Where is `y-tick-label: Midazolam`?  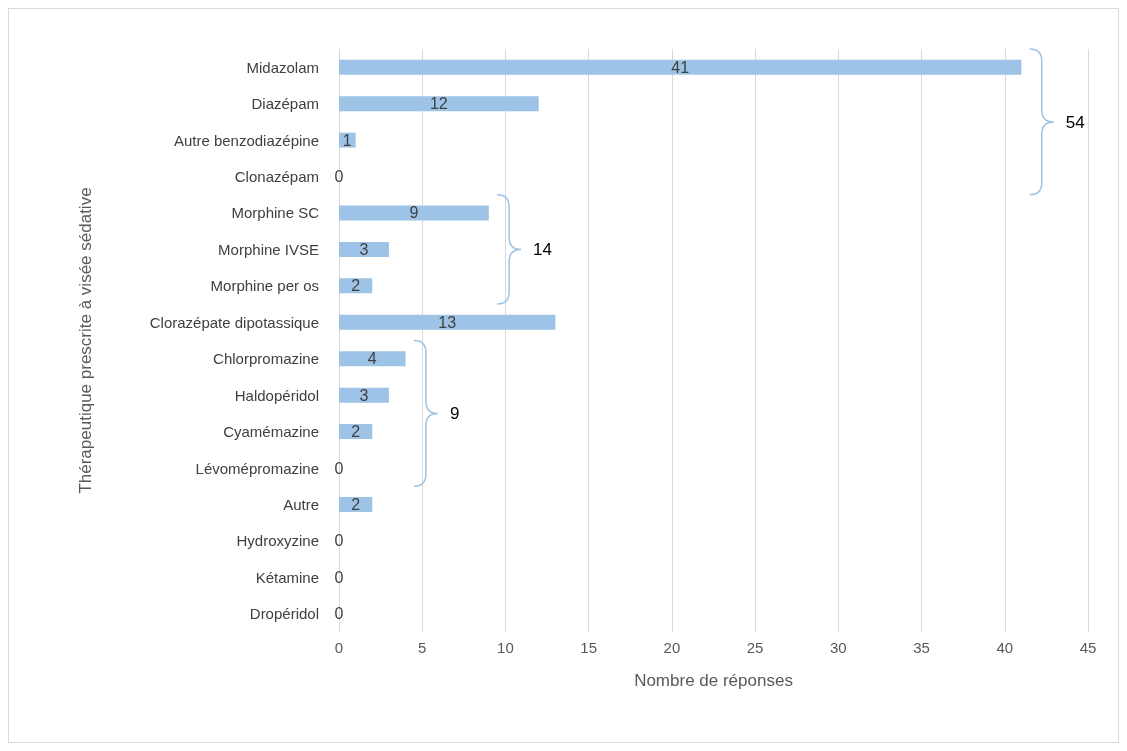 y-tick-label: Midazolam is located at coordinates (282, 67).